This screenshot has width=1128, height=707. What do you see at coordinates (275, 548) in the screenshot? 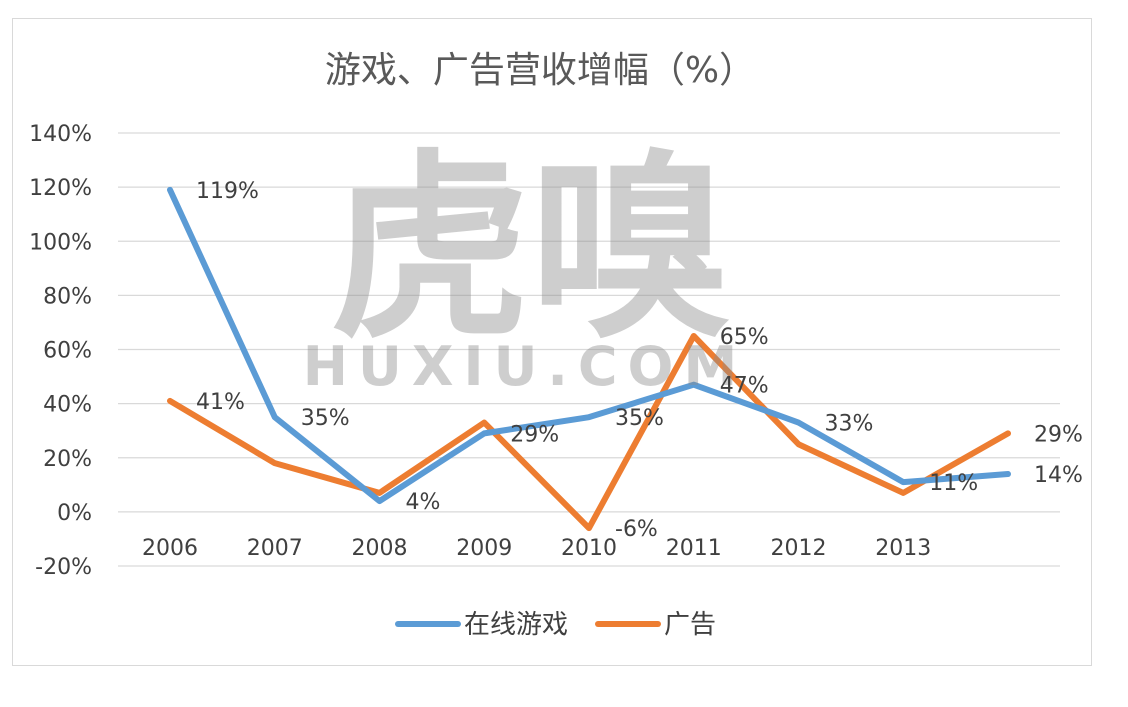
I see `x-tick-label: 2007` at bounding box center [275, 548].